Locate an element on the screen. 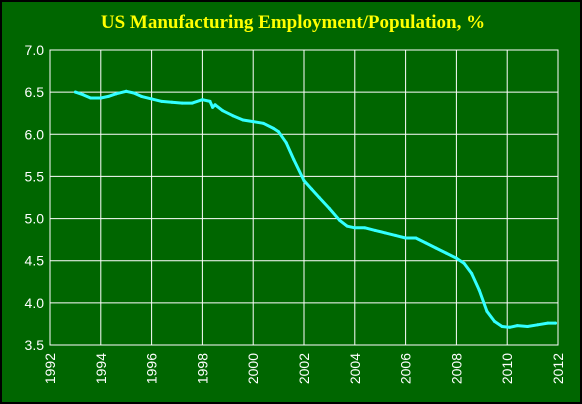 The width and height of the screenshot is (582, 404). y-tick-label: 3.5 is located at coordinates (35, 345).